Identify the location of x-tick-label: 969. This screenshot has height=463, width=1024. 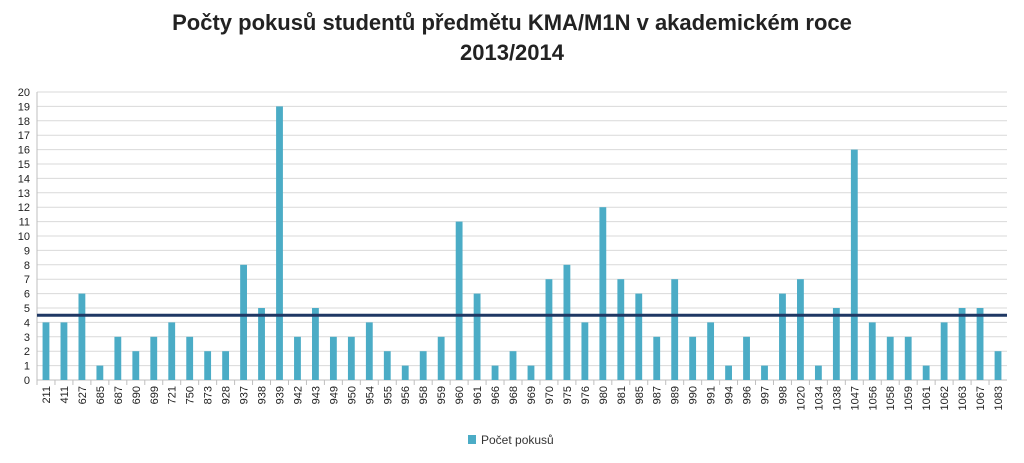
(532, 395).